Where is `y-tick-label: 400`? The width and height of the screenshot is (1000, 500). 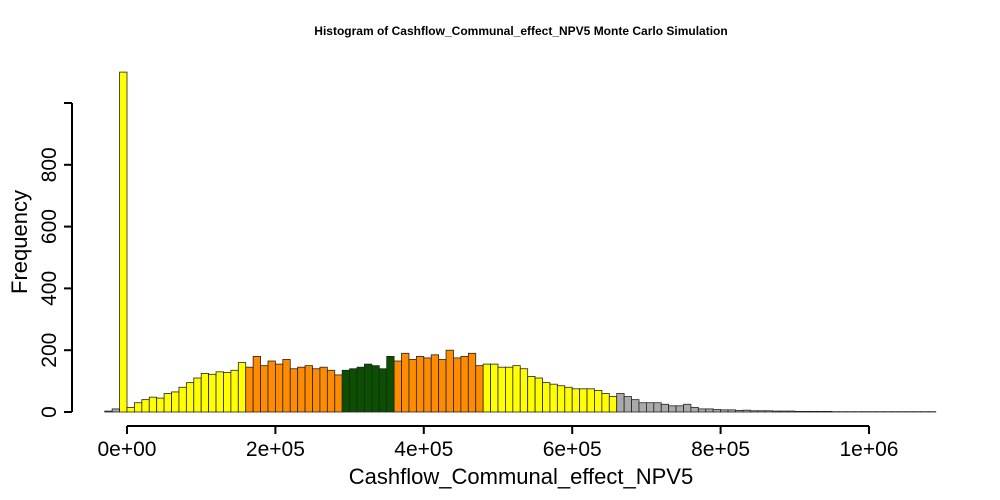
y-tick-label: 400 is located at coordinates (49, 288).